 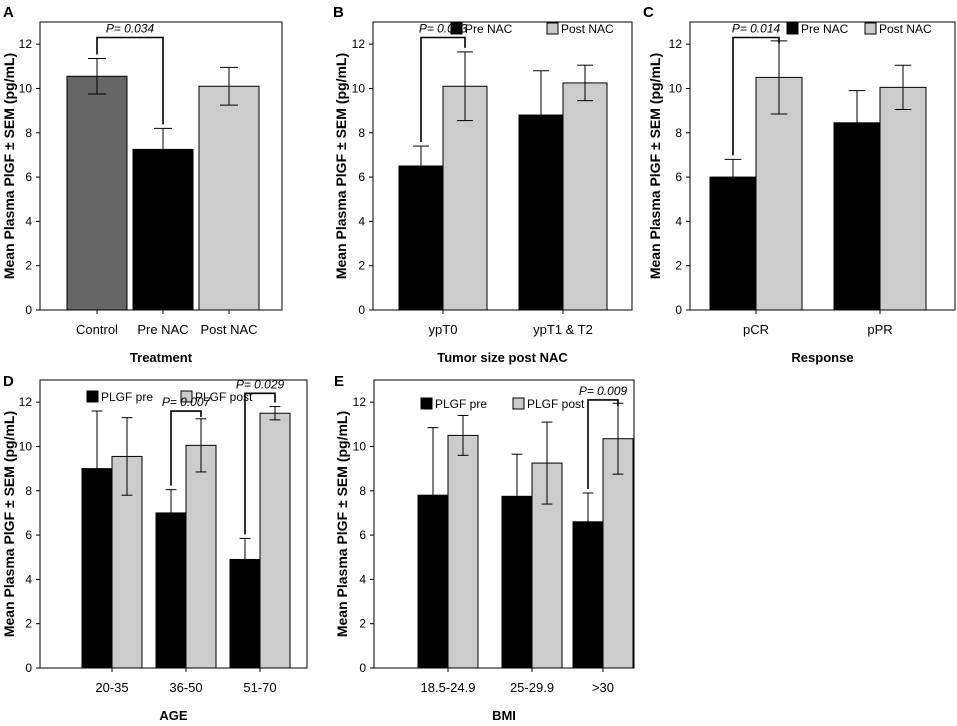 What do you see at coordinates (603, 391) in the screenshot?
I see `p-value-label: P= 0.009` at bounding box center [603, 391].